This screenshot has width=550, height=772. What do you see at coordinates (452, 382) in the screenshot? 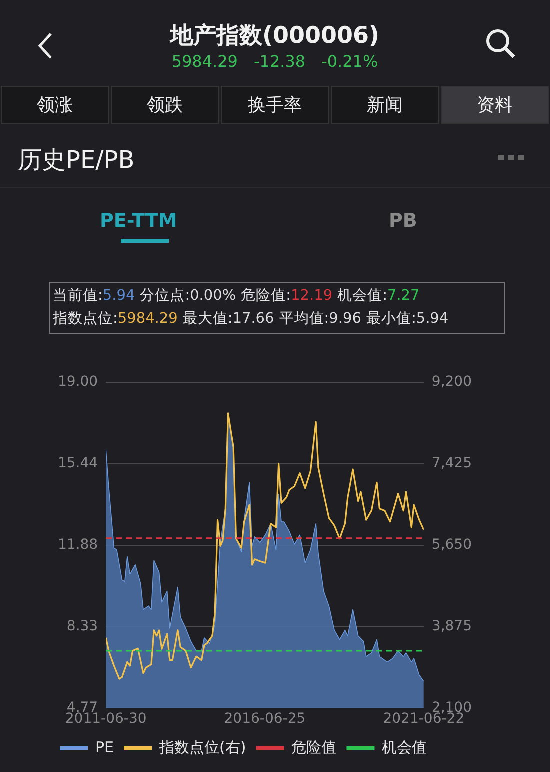
I see `y2-tick-label: 9,200` at bounding box center [452, 382].